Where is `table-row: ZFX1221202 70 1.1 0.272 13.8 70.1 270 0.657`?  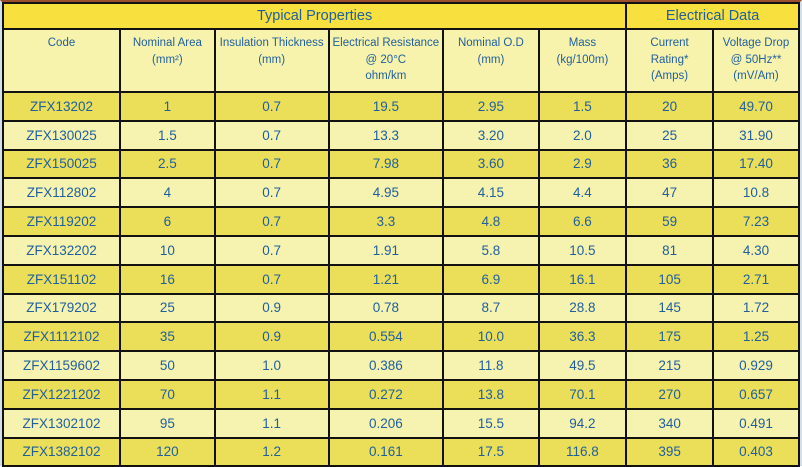
table-row: ZFX1221202 70 1.1 0.272 13.8 70.1 270 0.657 is located at coordinates (401, 394).